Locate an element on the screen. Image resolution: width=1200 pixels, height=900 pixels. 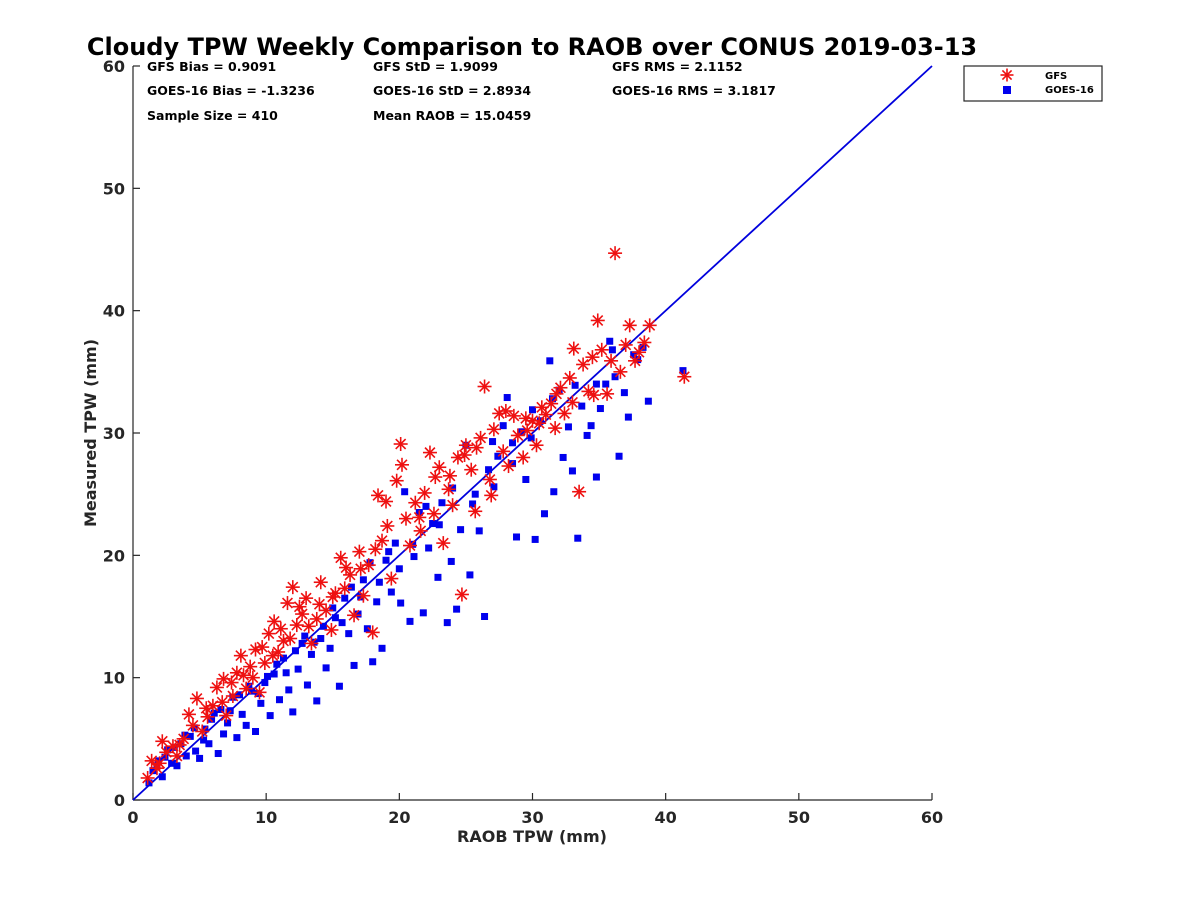
y-tick-label: 10 is located at coordinates (114, 678).